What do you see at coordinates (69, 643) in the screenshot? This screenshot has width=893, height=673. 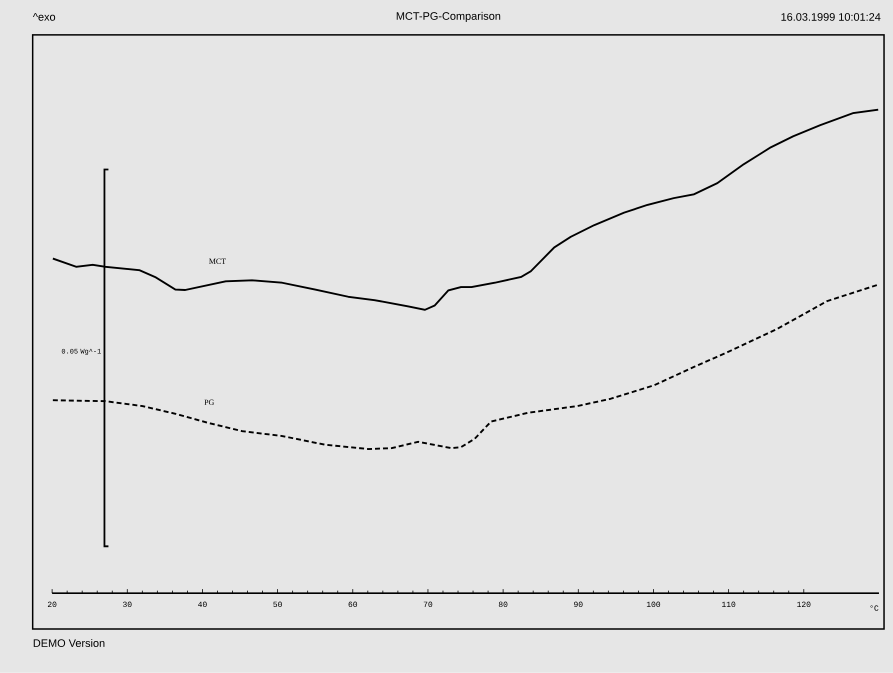 I see `text: DEMO Version` at bounding box center [69, 643].